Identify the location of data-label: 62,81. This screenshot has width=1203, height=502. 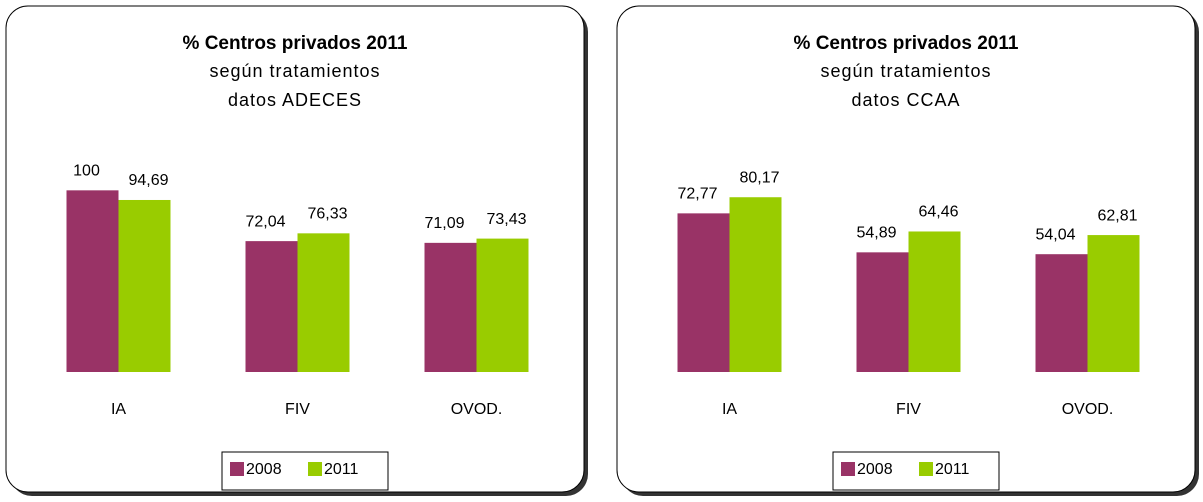
(1117, 215).